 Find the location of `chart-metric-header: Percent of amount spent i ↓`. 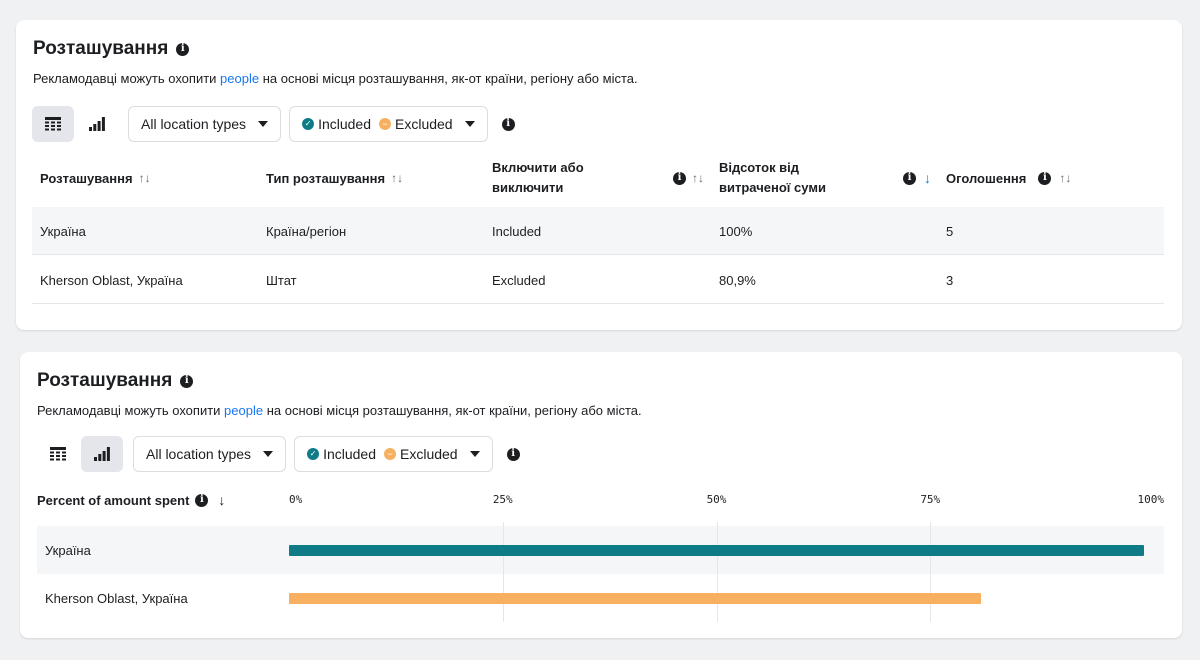

chart-metric-header: Percent of amount spent i ↓ is located at coordinates (131, 500).